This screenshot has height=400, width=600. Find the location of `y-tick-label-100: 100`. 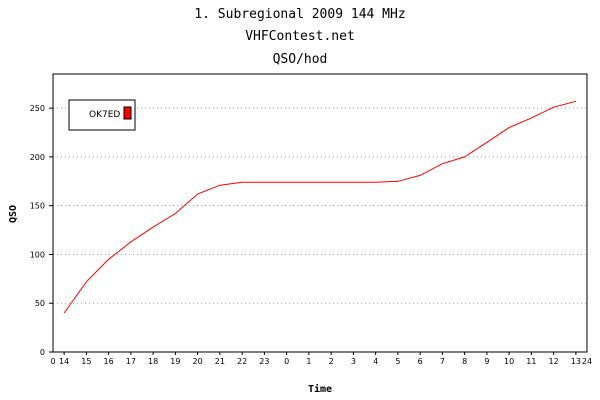

y-tick-label-100: 100 is located at coordinates (37, 254).